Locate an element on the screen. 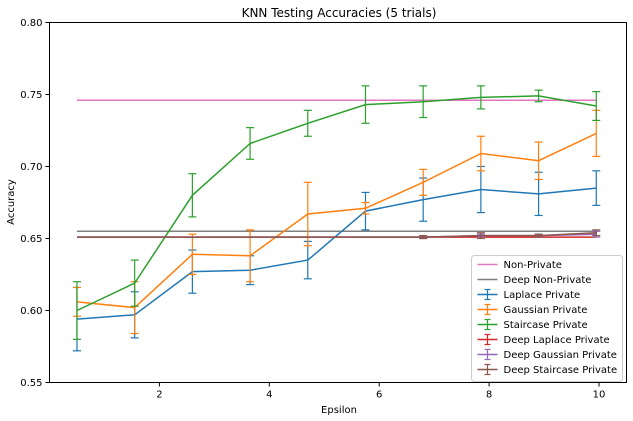 The image size is (633, 421). y-tick-label: 0.55 is located at coordinates (31, 383).